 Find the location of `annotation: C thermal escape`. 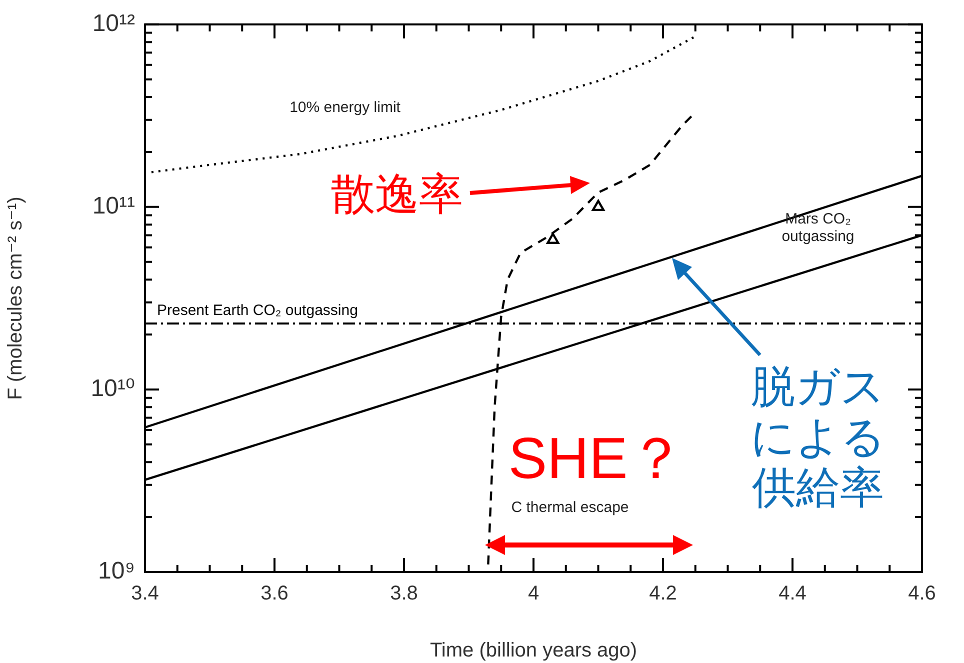

annotation: C thermal escape is located at coordinates (570, 507).